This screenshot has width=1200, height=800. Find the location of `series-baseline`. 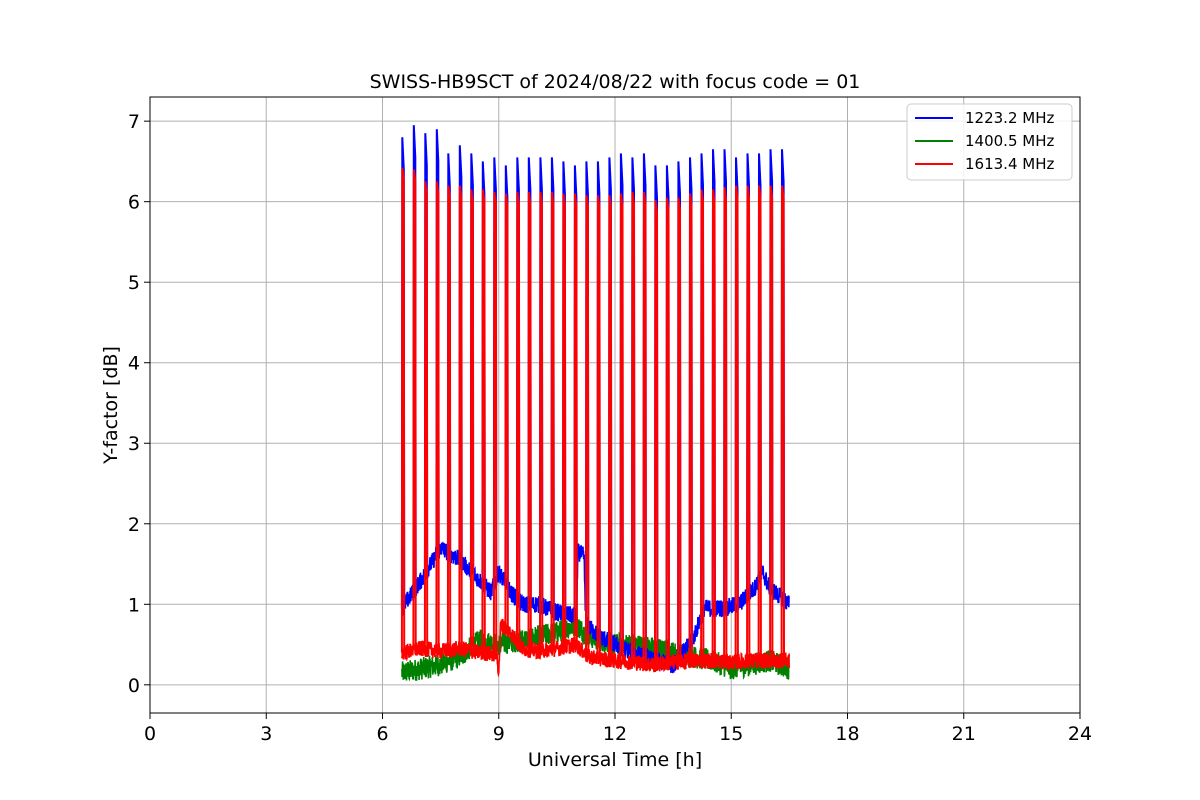

series-baseline is located at coordinates (595, 648).